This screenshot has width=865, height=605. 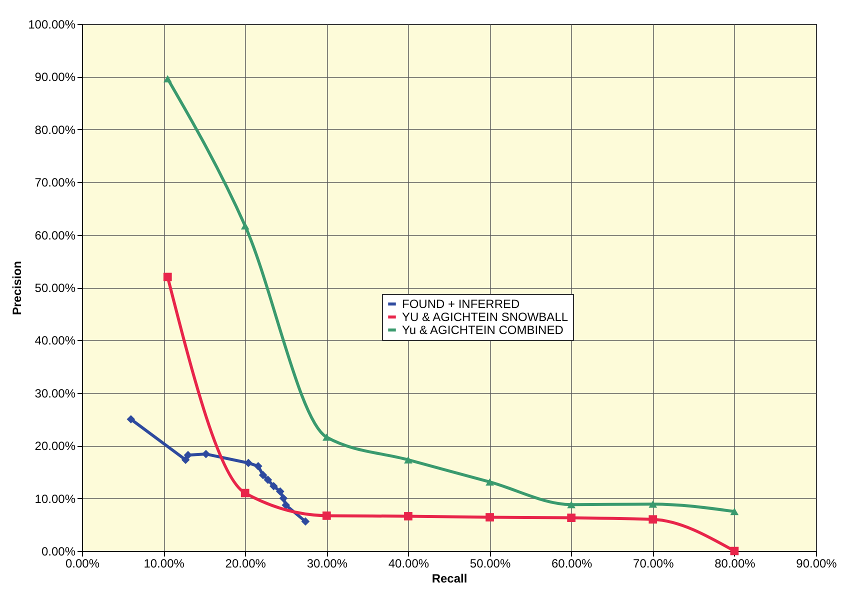 What do you see at coordinates (490, 563) in the screenshot?
I see `x-tick-label: 50.00%` at bounding box center [490, 563].